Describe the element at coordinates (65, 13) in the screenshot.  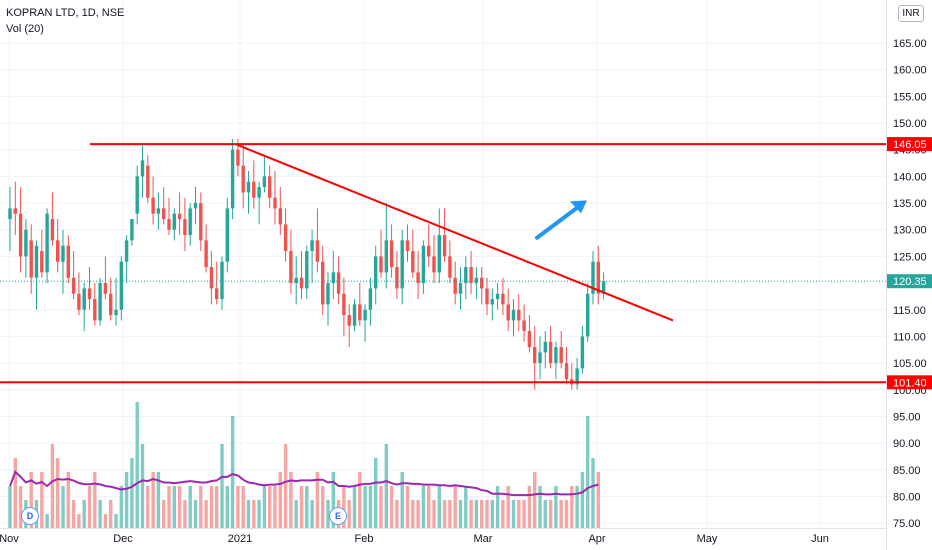
I see `symbol-label: KOPRAN LTD, 1D, NSE` at that location.